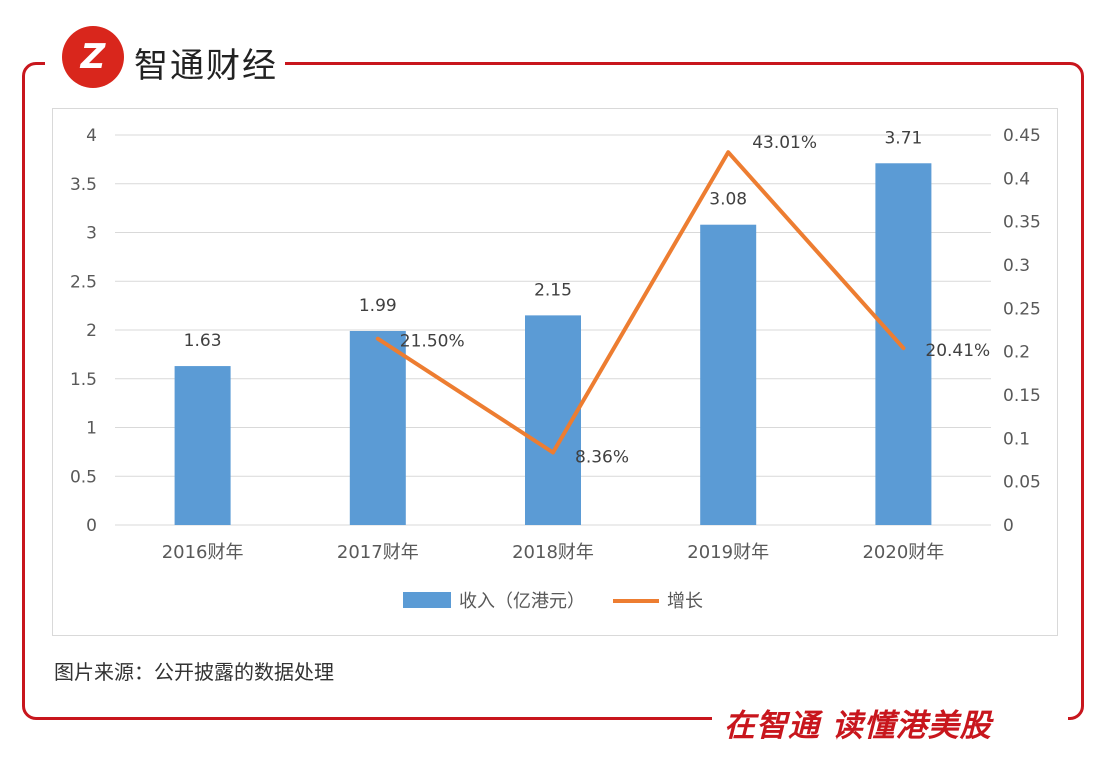 This screenshot has width=1120, height=774. What do you see at coordinates (378, 306) in the screenshot?
I see `bar-data-label: 1.99` at bounding box center [378, 306].